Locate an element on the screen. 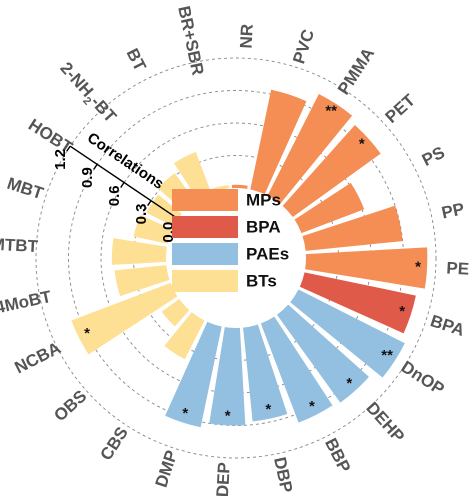 Image resolution: width=474 pixels, height=496 pixels. bar-pmma is located at coordinates (310, 148).